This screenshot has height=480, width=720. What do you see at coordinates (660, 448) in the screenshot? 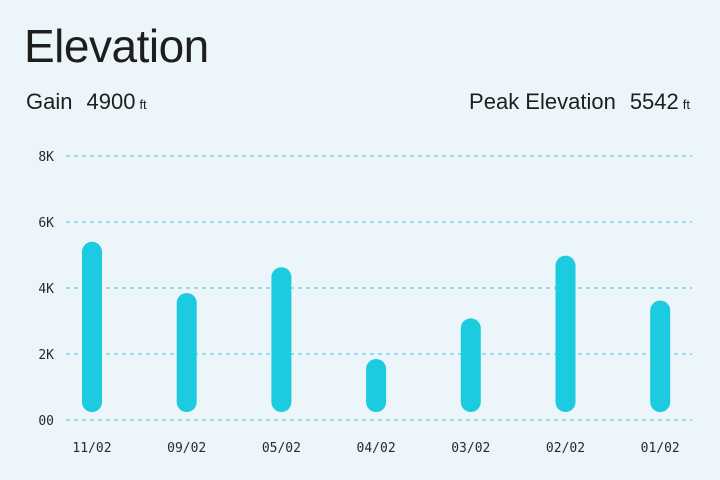
I see `x-tick-label: 01/02` at bounding box center [660, 448].